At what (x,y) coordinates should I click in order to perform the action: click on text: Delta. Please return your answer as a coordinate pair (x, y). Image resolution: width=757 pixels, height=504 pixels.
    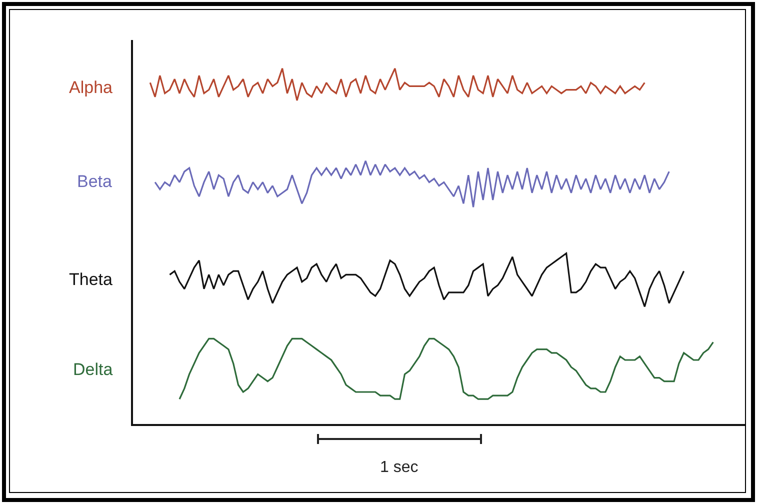
    Looking at the image, I should click on (93, 369).